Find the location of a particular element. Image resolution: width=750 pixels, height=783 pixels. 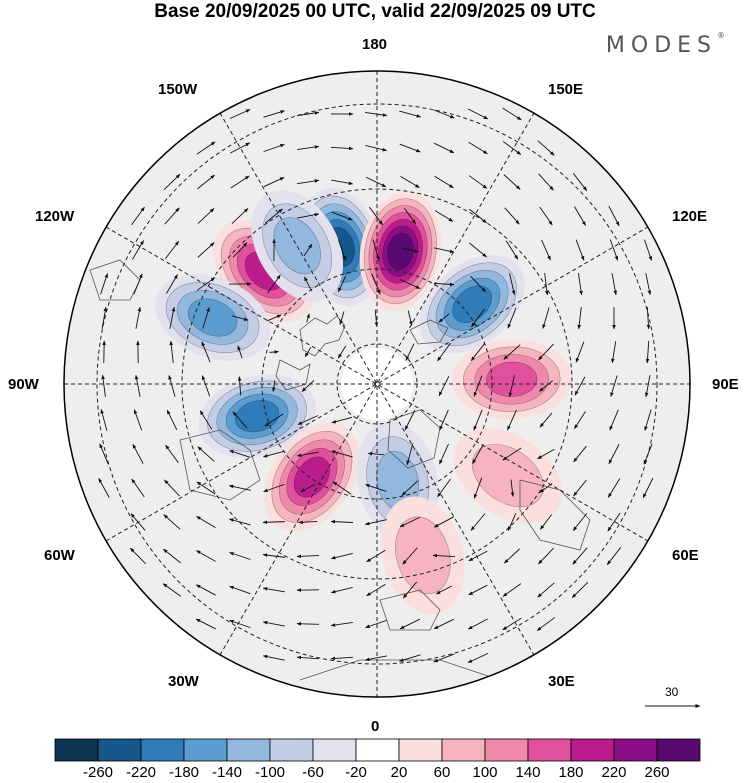

colorbar-tick-label: -220 is located at coordinates (141, 772).